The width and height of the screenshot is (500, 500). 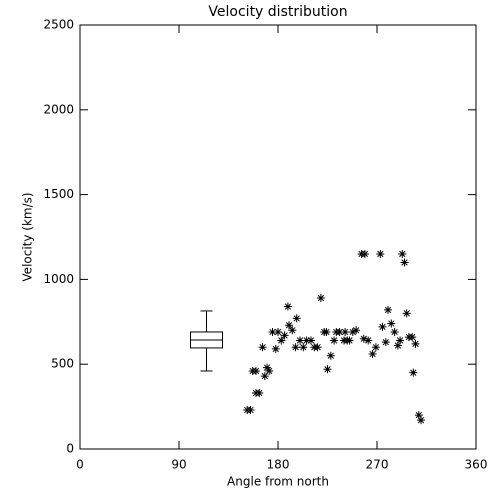 What do you see at coordinates (62, 364) in the screenshot?
I see `y-tick-label: 500` at bounding box center [62, 364].